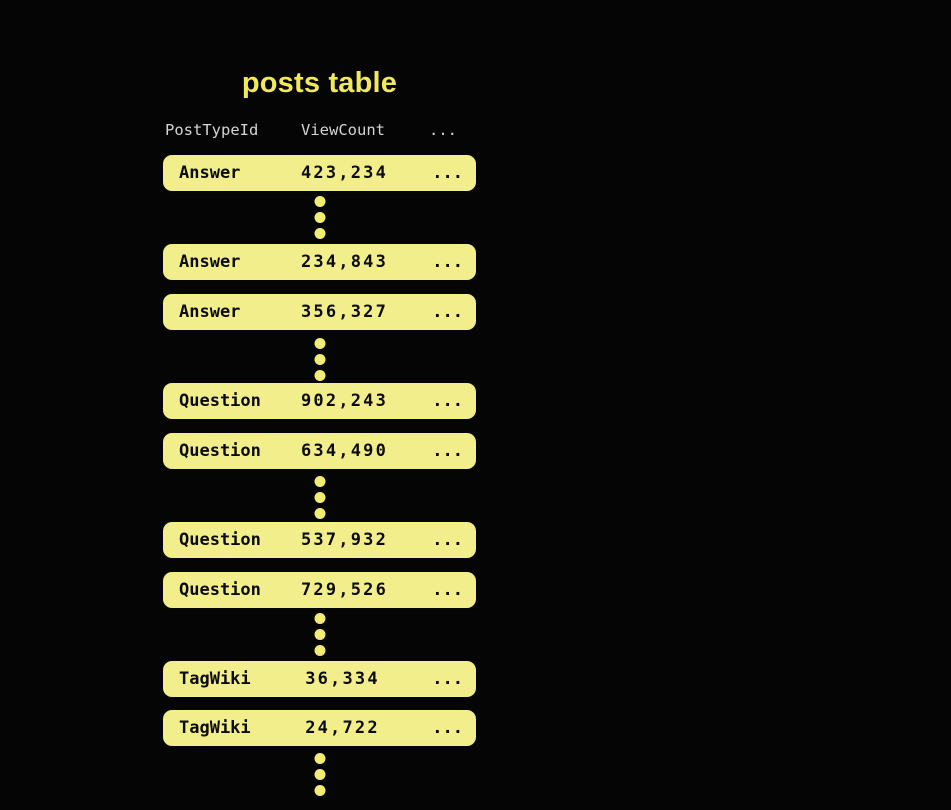 The height and width of the screenshot is (810, 951). Describe the element at coordinates (319, 83) in the screenshot. I see `diagram-title: posts table` at that location.